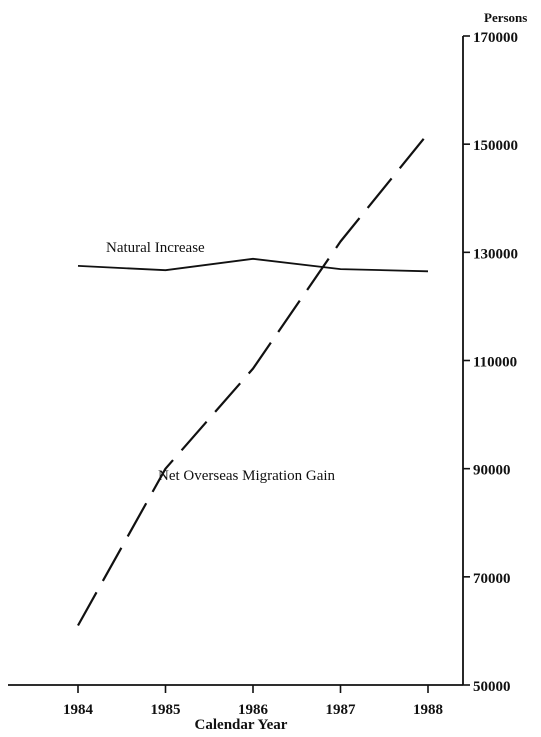 Image resolution: width=541 pixels, height=737 pixels. Describe the element at coordinates (78, 710) in the screenshot. I see `x-tick-label: 1984` at that location.